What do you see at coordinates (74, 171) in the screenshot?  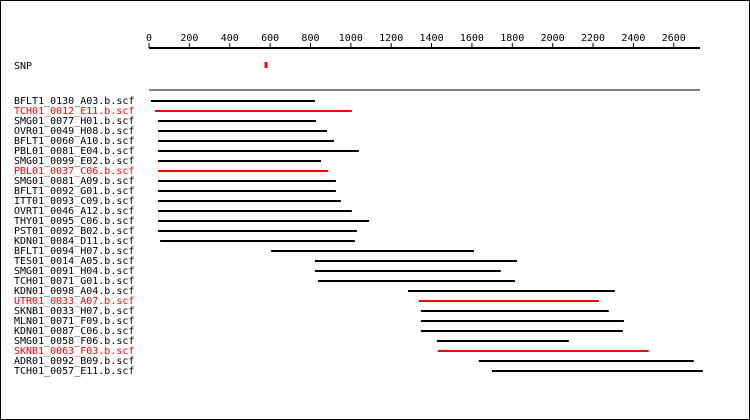 I see `read-label: PBL01_0037_C06.b.scf` at bounding box center [74, 171].